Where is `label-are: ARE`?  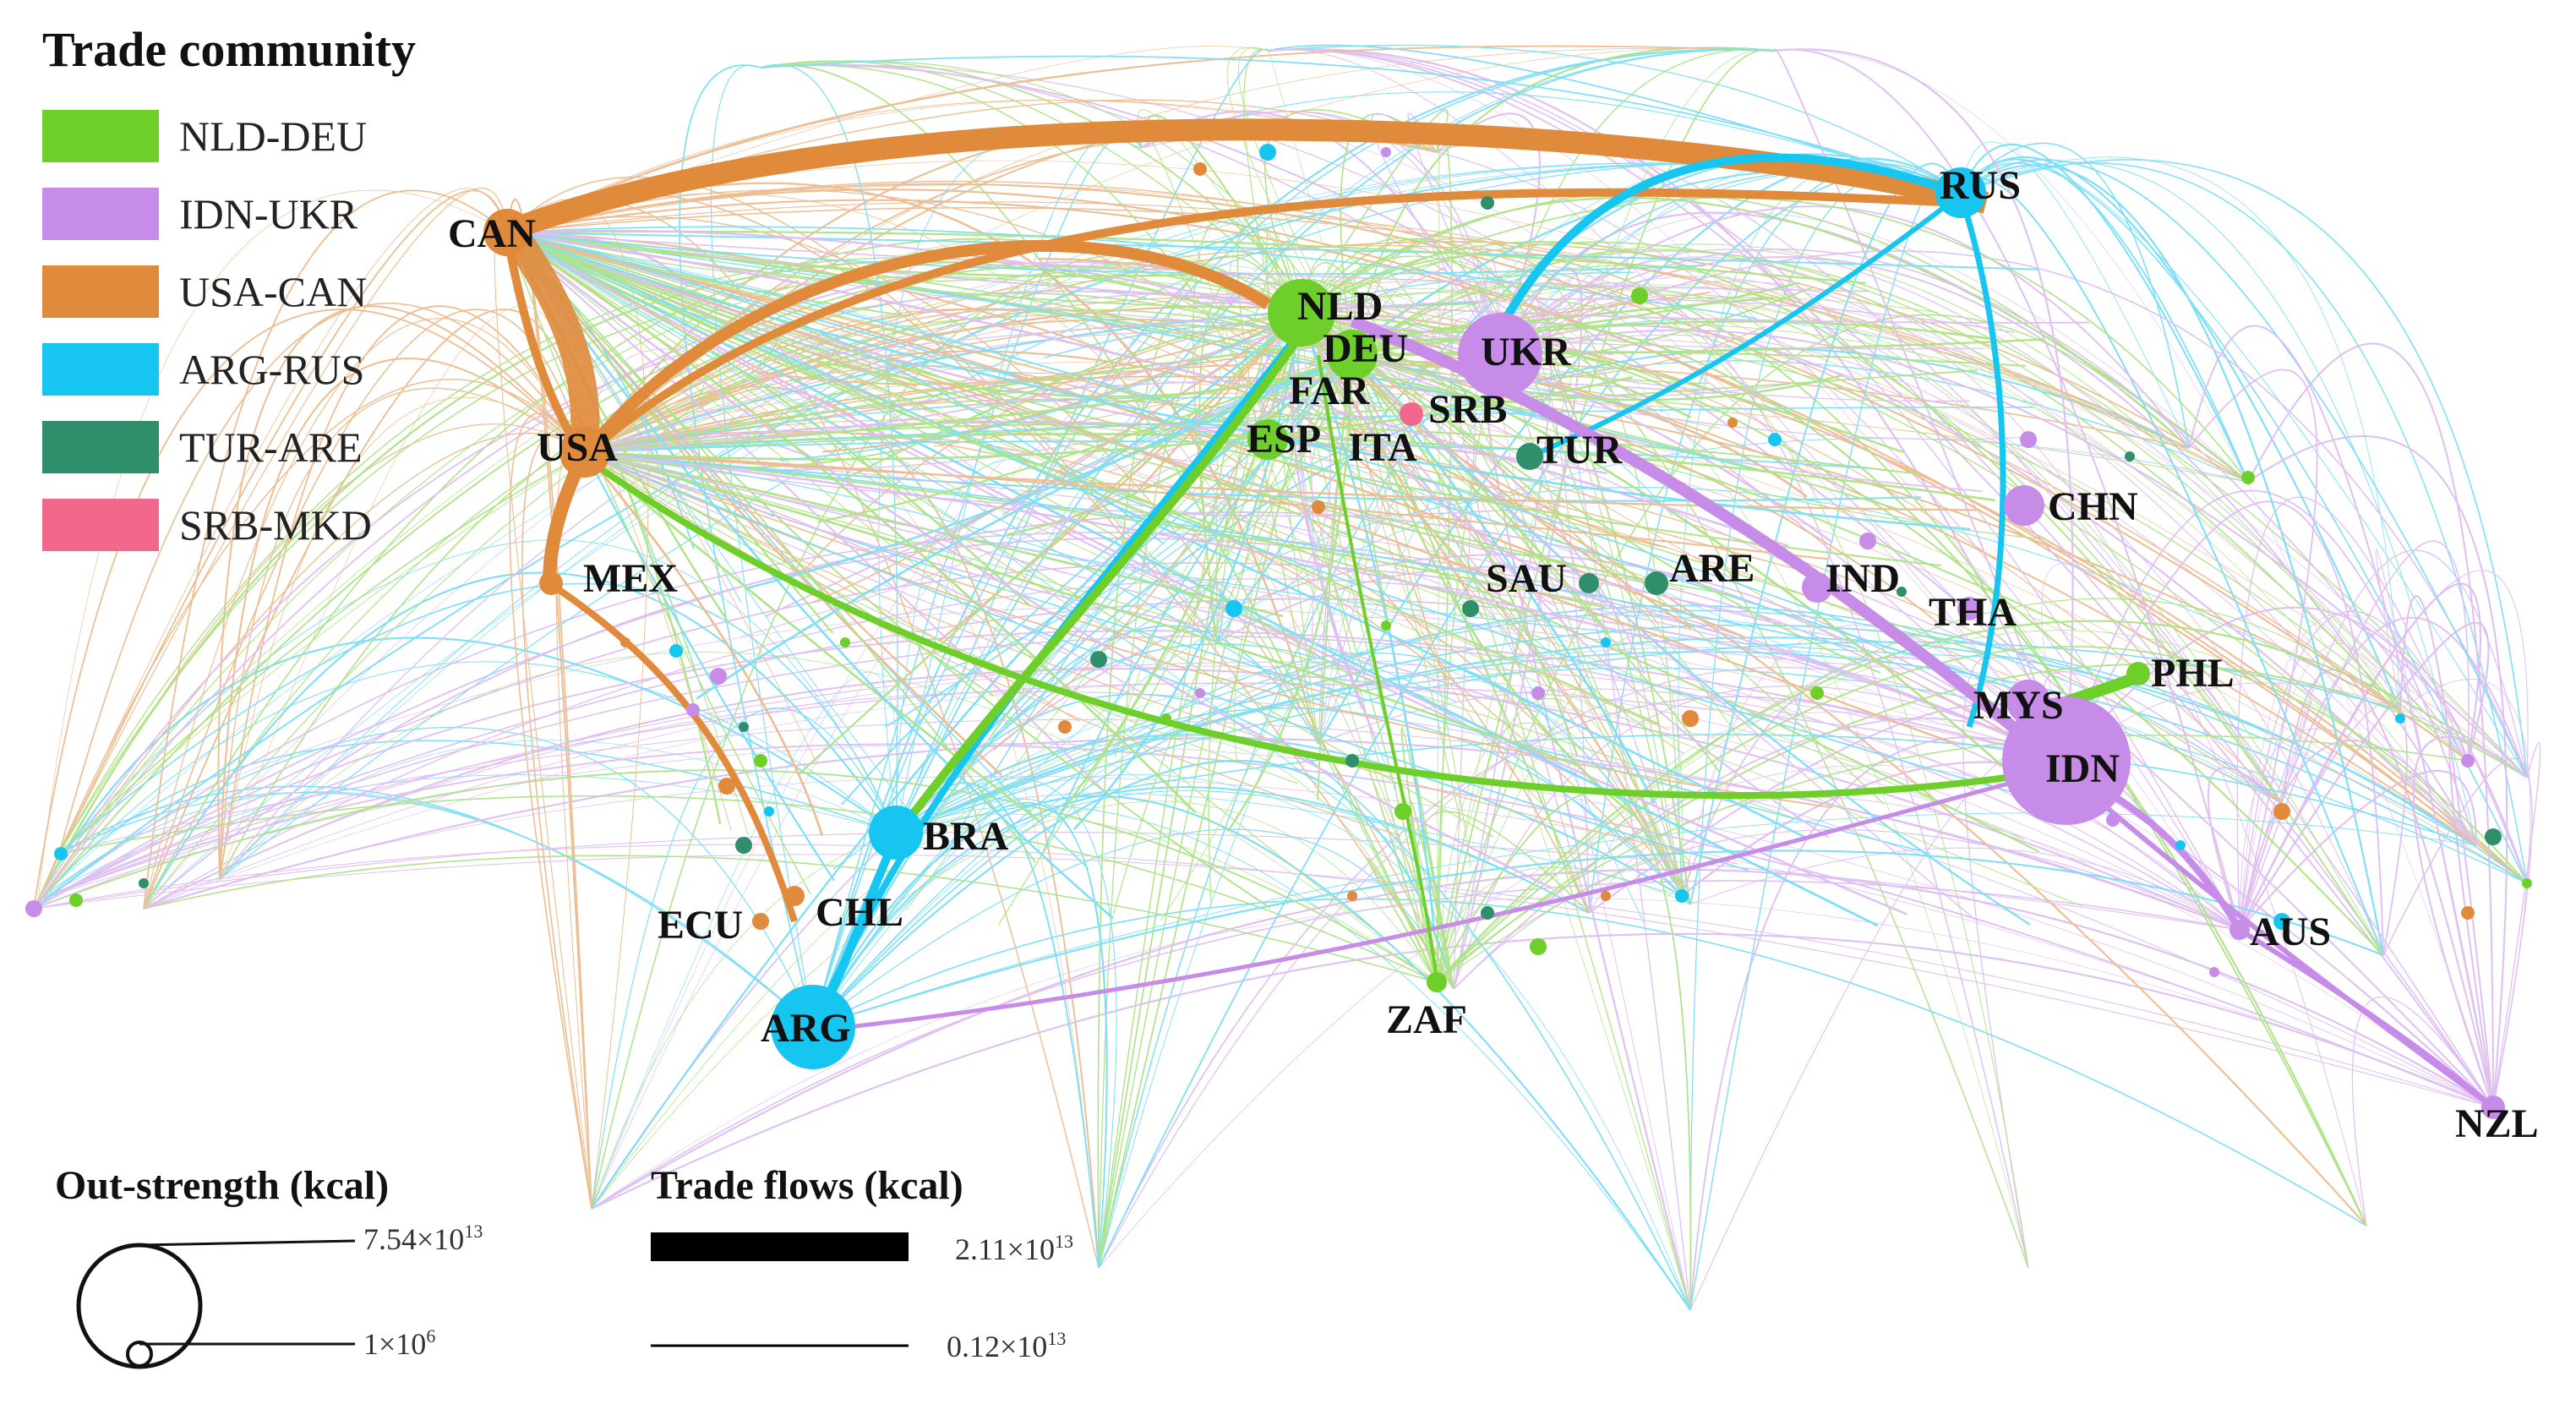 label-are: ARE is located at coordinates (1712, 568).